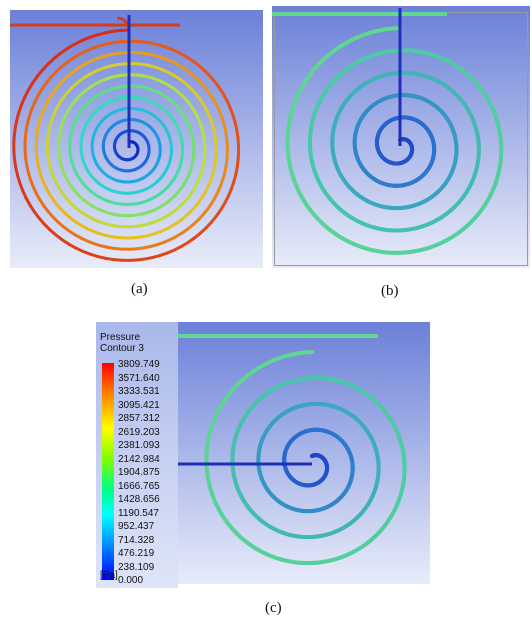 This screenshot has height=622, width=532. I want to click on legend-colorbar, so click(108, 471).